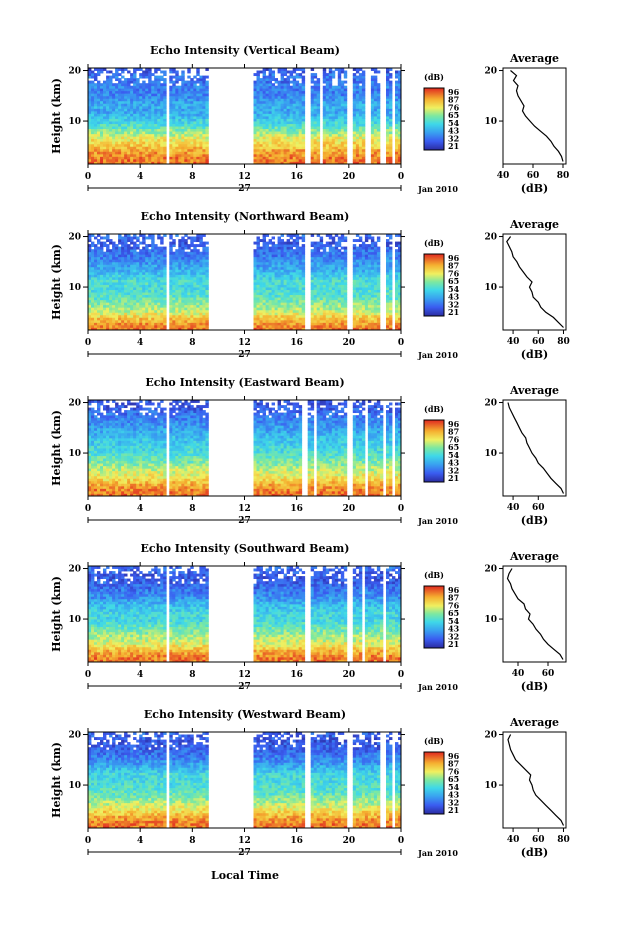 This screenshot has width=619, height=929. What do you see at coordinates (245, 282) in the screenshot?
I see `heatmap-cells` at bounding box center [245, 282].